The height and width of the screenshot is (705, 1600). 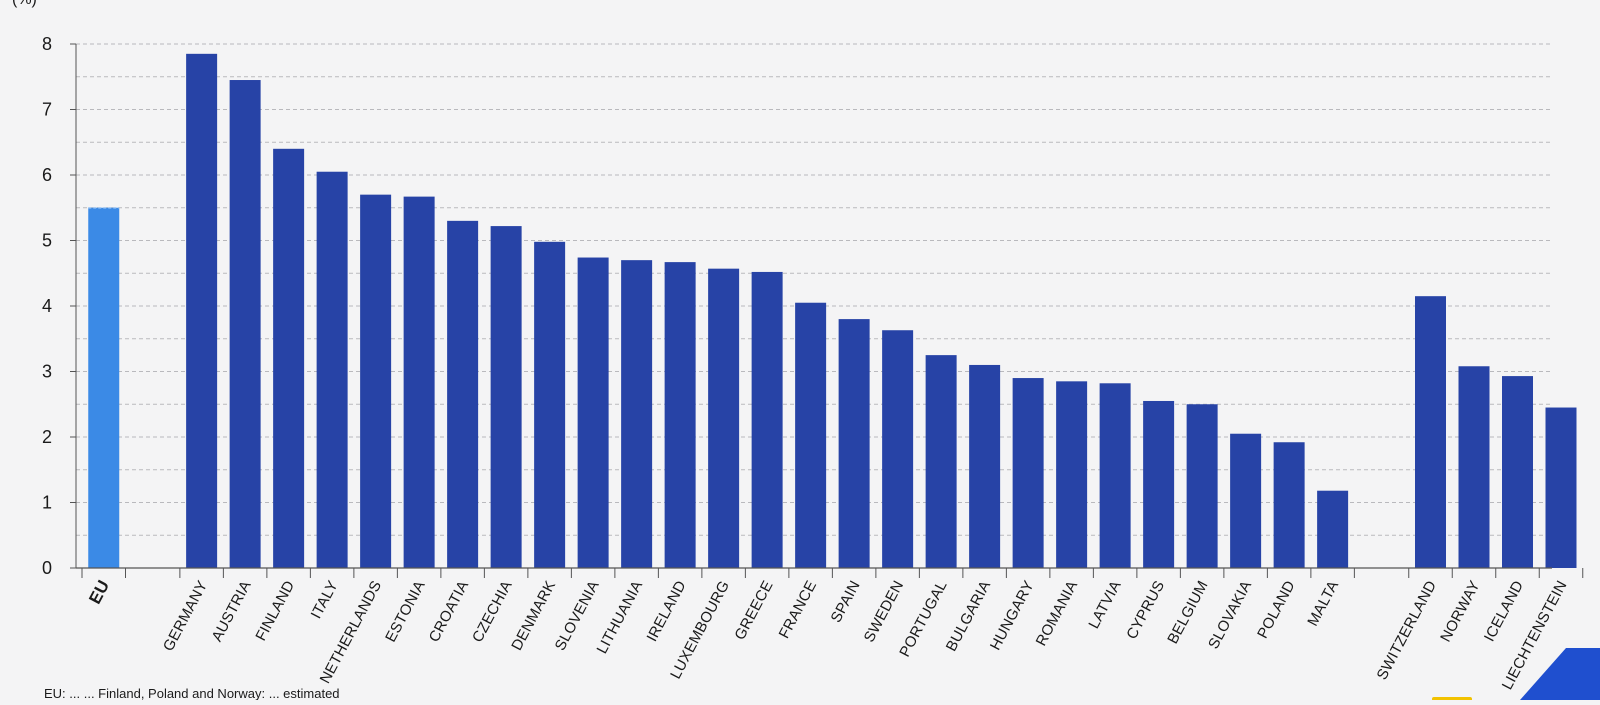 What do you see at coordinates (898, 449) in the screenshot?
I see `bar-sweden` at bounding box center [898, 449].